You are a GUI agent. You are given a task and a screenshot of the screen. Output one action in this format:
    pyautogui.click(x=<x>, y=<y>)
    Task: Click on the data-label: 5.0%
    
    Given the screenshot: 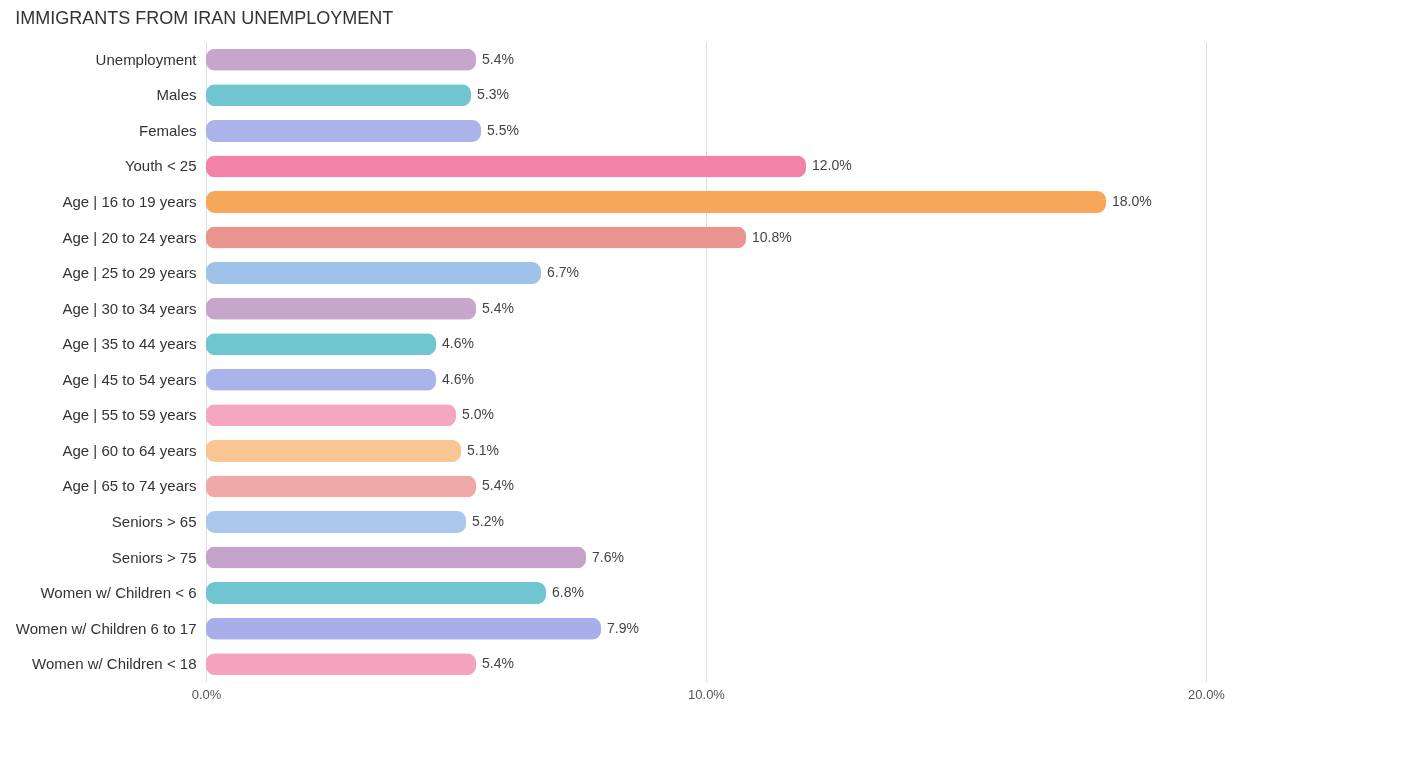 What is the action you would take?
    pyautogui.click(x=478, y=414)
    